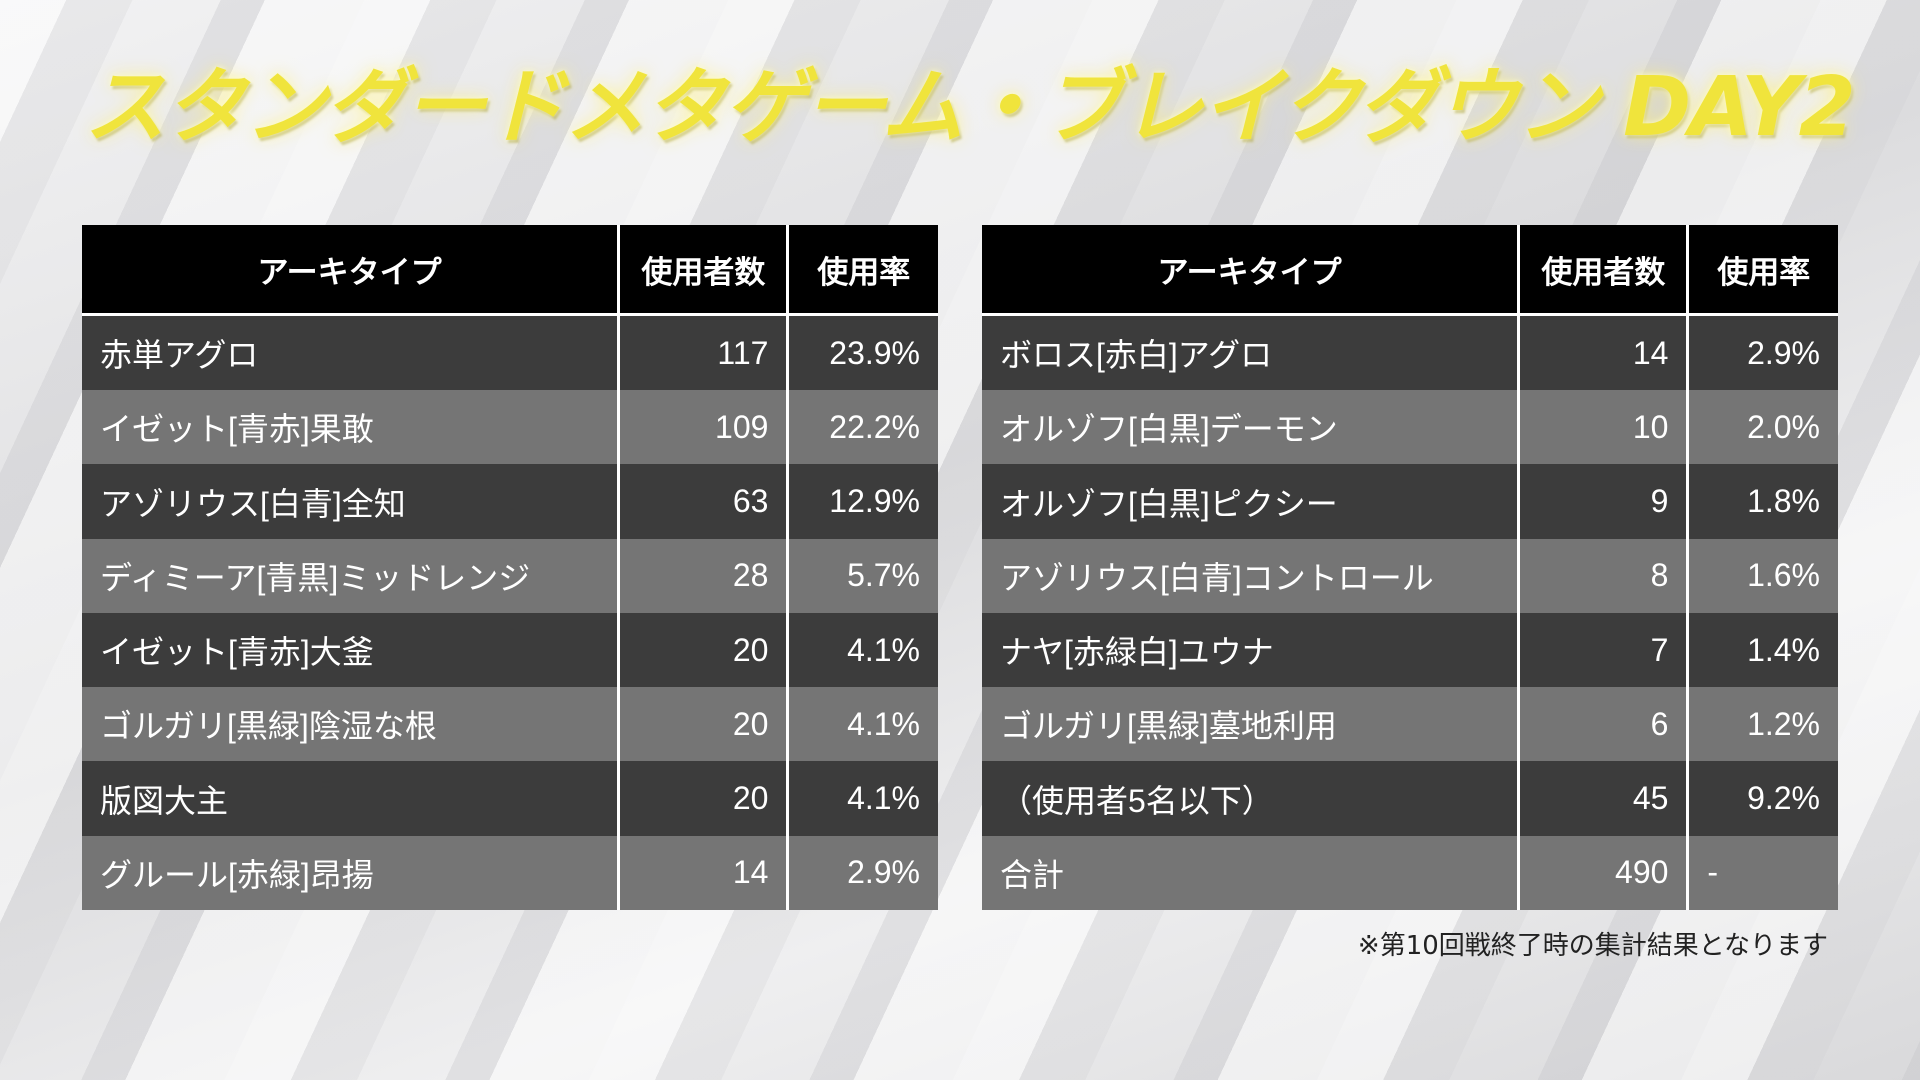 Image resolution: width=1920 pixels, height=1080 pixels. What do you see at coordinates (1251, 798) in the screenshot?
I see `archetype-name: （使用者5名以下）` at bounding box center [1251, 798].